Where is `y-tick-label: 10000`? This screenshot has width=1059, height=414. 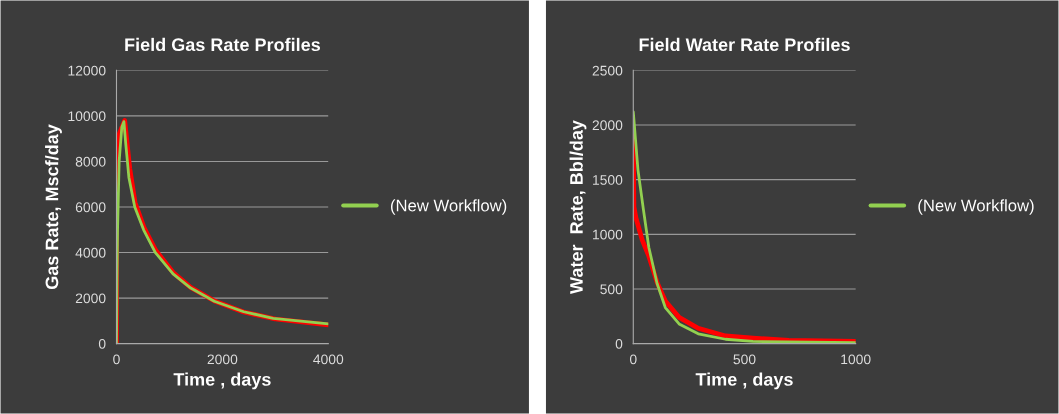
y-tick-label: 10000 is located at coordinates (87, 116).